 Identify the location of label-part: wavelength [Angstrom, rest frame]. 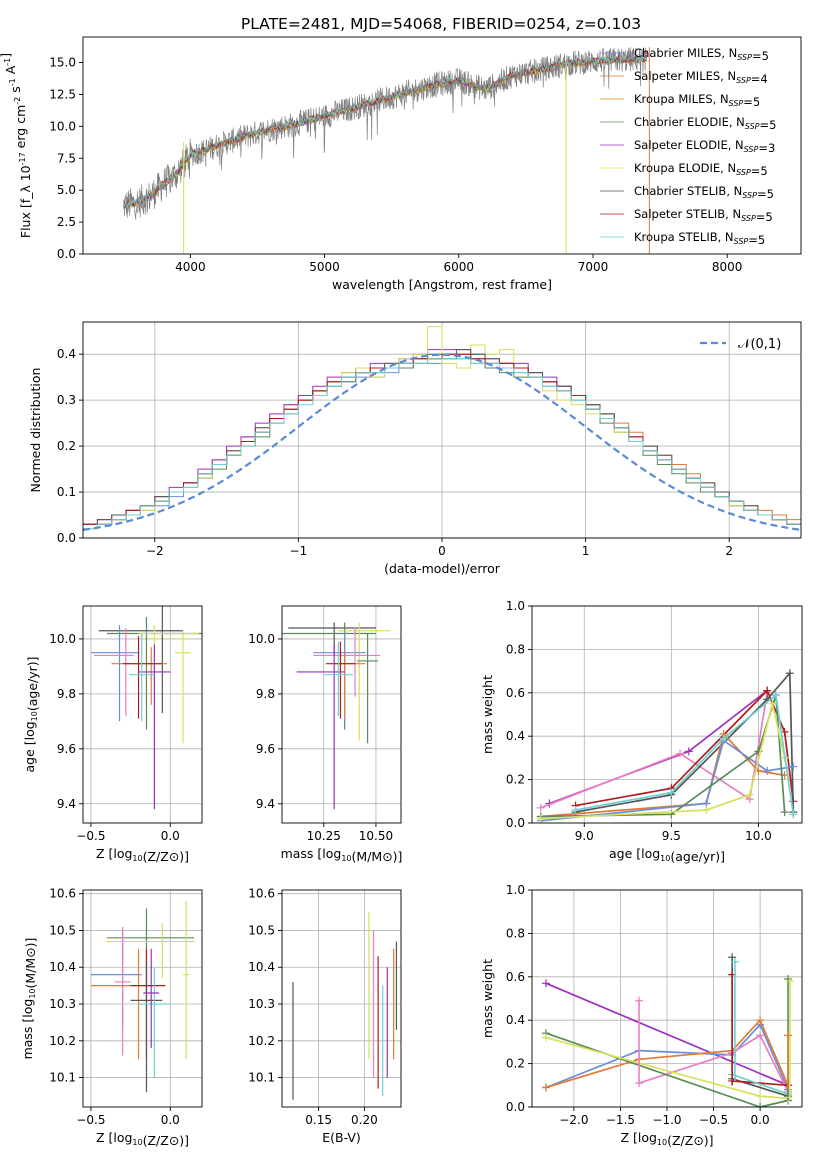
(442, 284).